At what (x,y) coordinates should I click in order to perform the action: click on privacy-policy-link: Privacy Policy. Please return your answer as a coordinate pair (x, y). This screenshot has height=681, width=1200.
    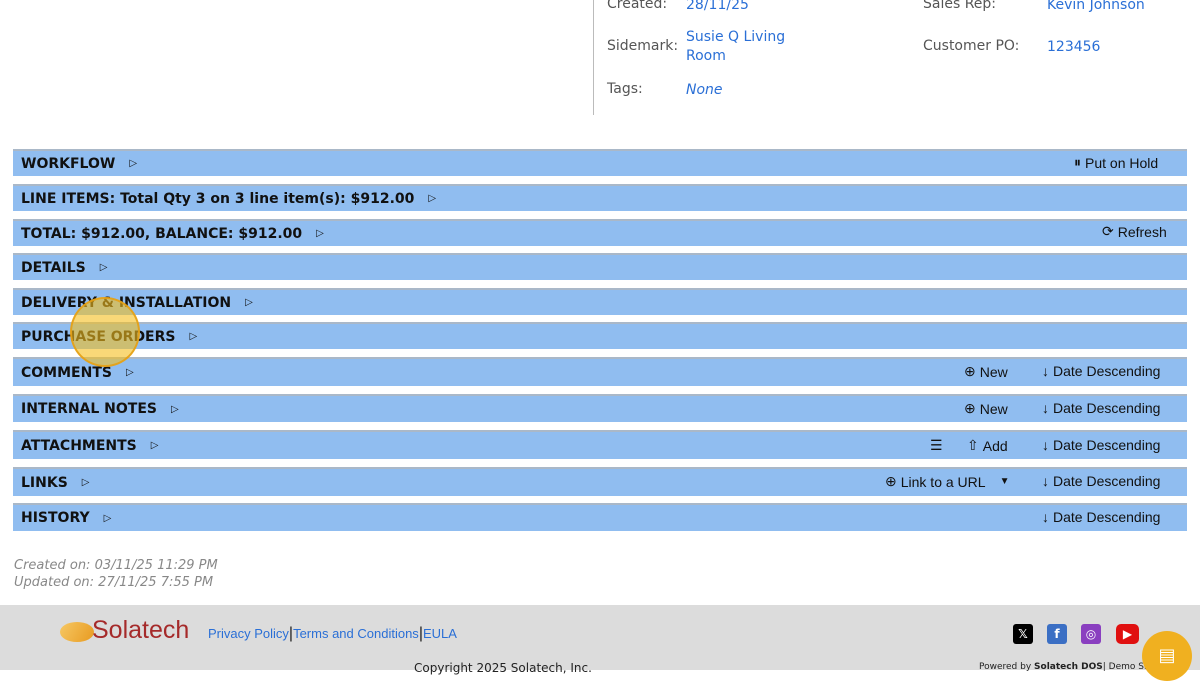
    Looking at the image, I should click on (248, 633).